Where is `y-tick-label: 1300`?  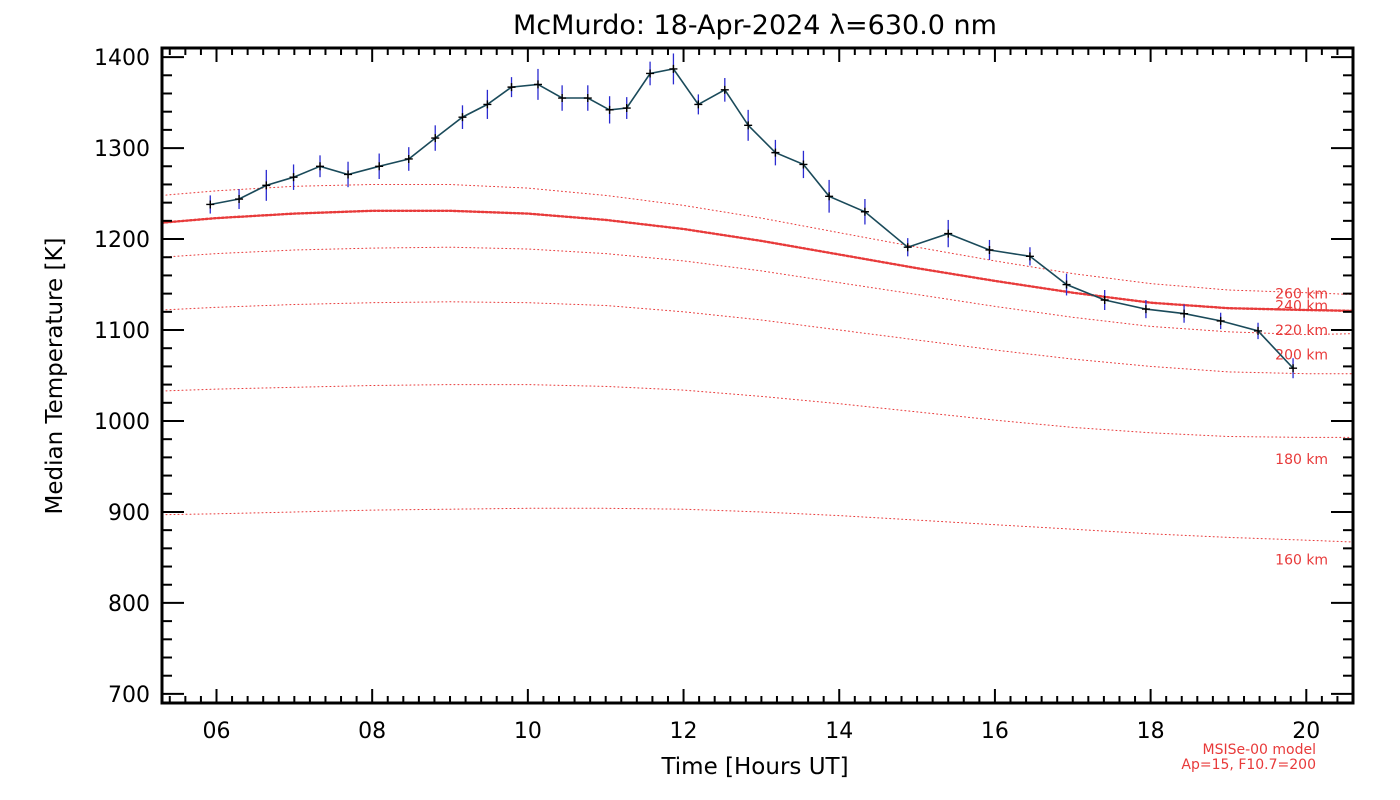
y-tick-label: 1300 is located at coordinates (122, 149).